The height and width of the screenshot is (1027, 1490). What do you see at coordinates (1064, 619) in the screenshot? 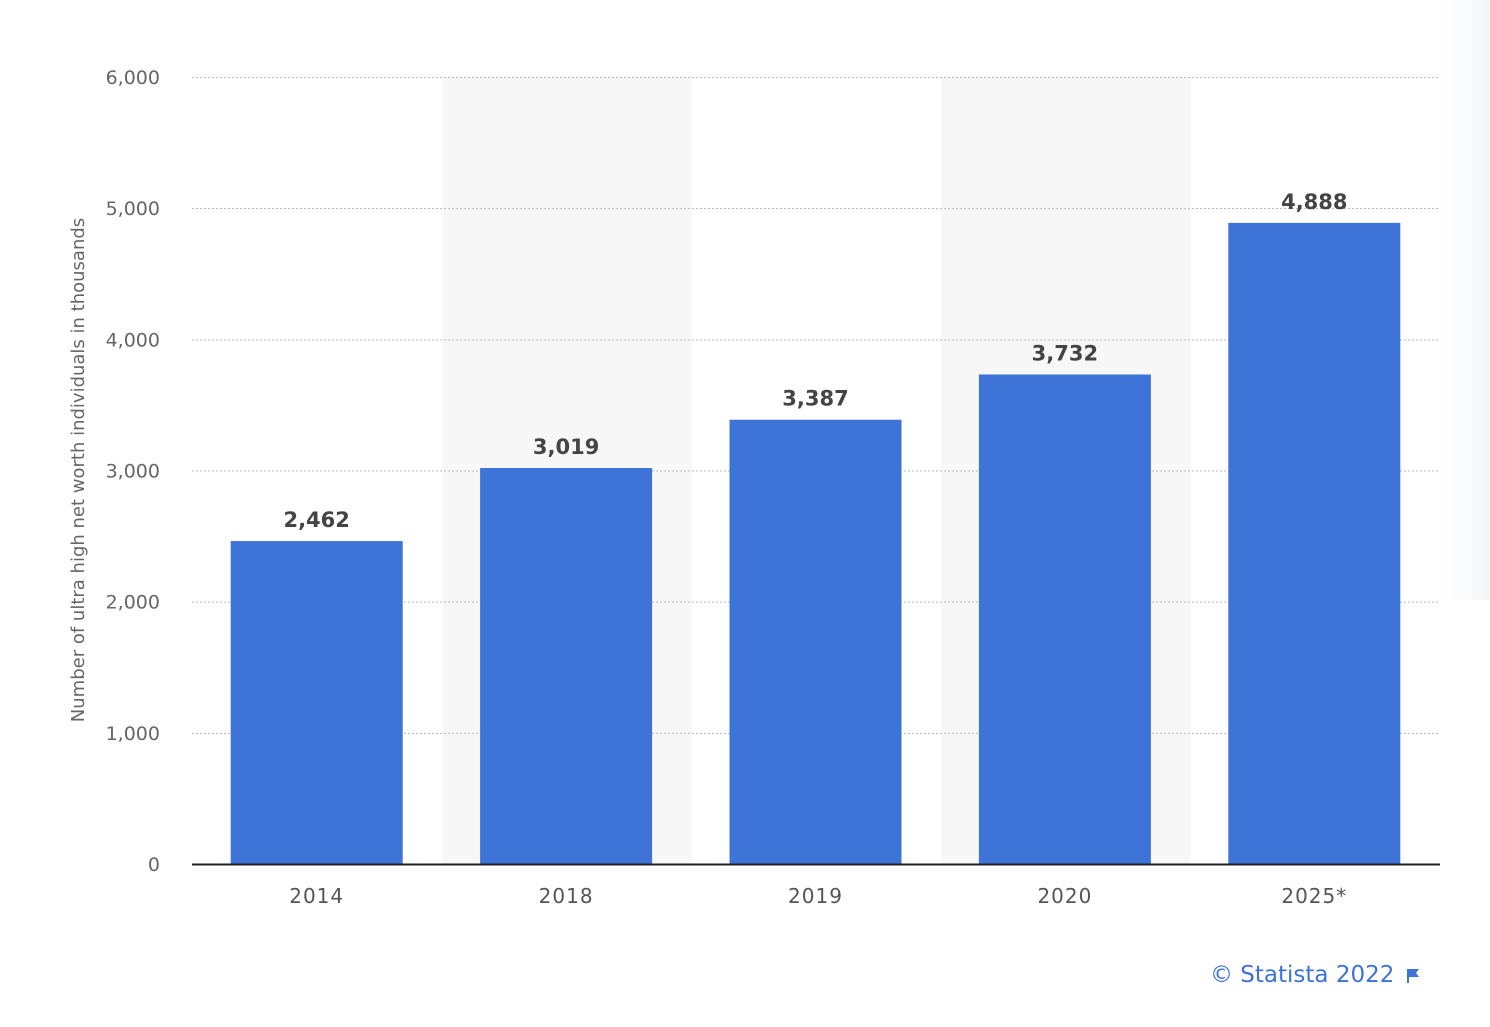
I see `bar-2020` at bounding box center [1064, 619].